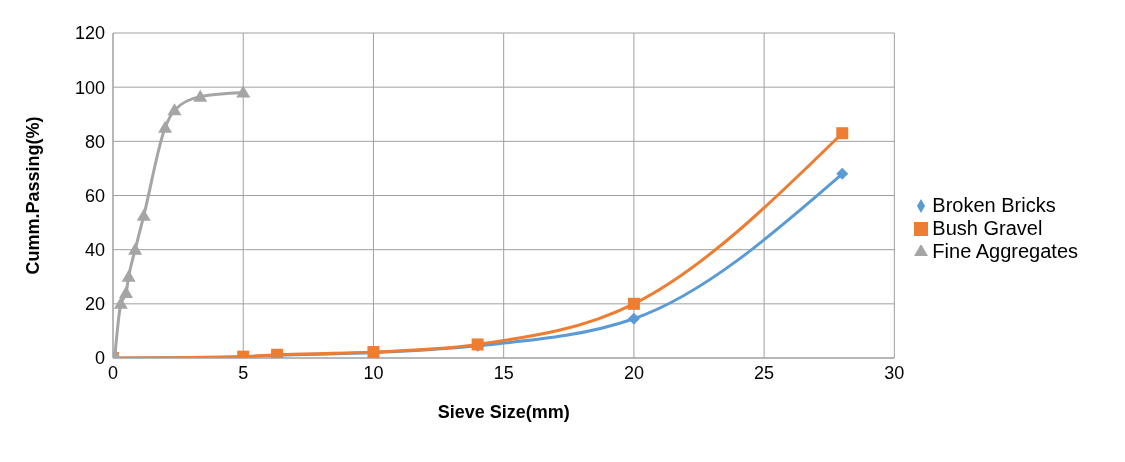  Describe the element at coordinates (94, 304) in the screenshot. I see `y-tick-label: 20` at that location.